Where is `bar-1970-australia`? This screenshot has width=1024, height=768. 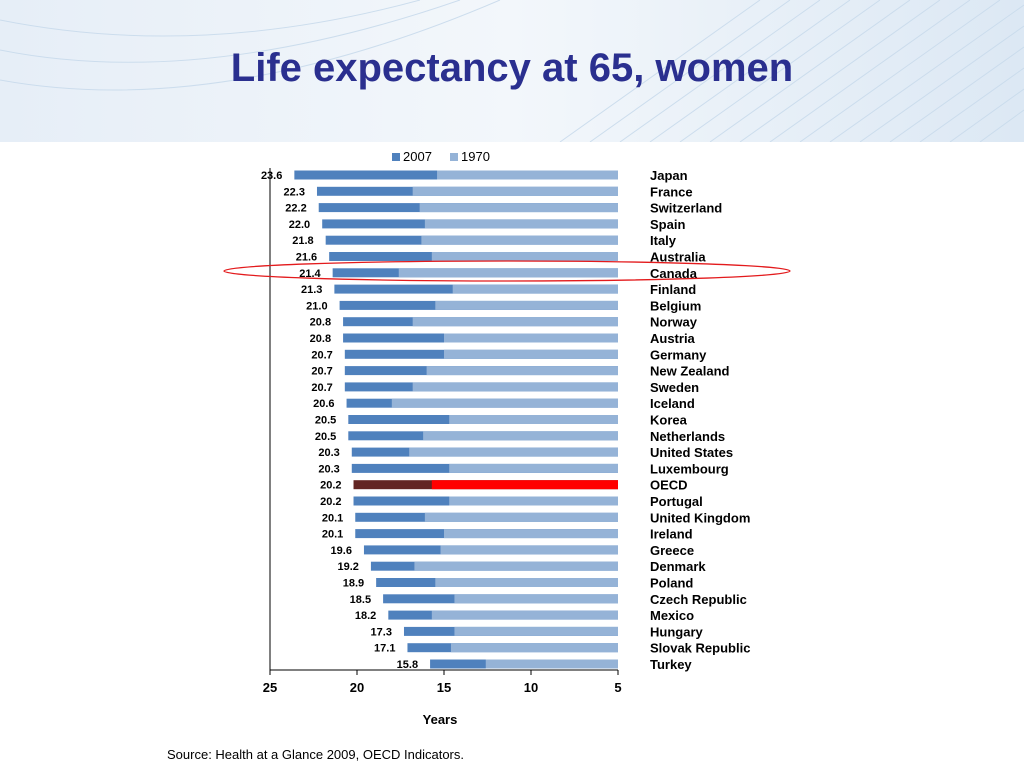
bar-1970-australia is located at coordinates (524, 256).